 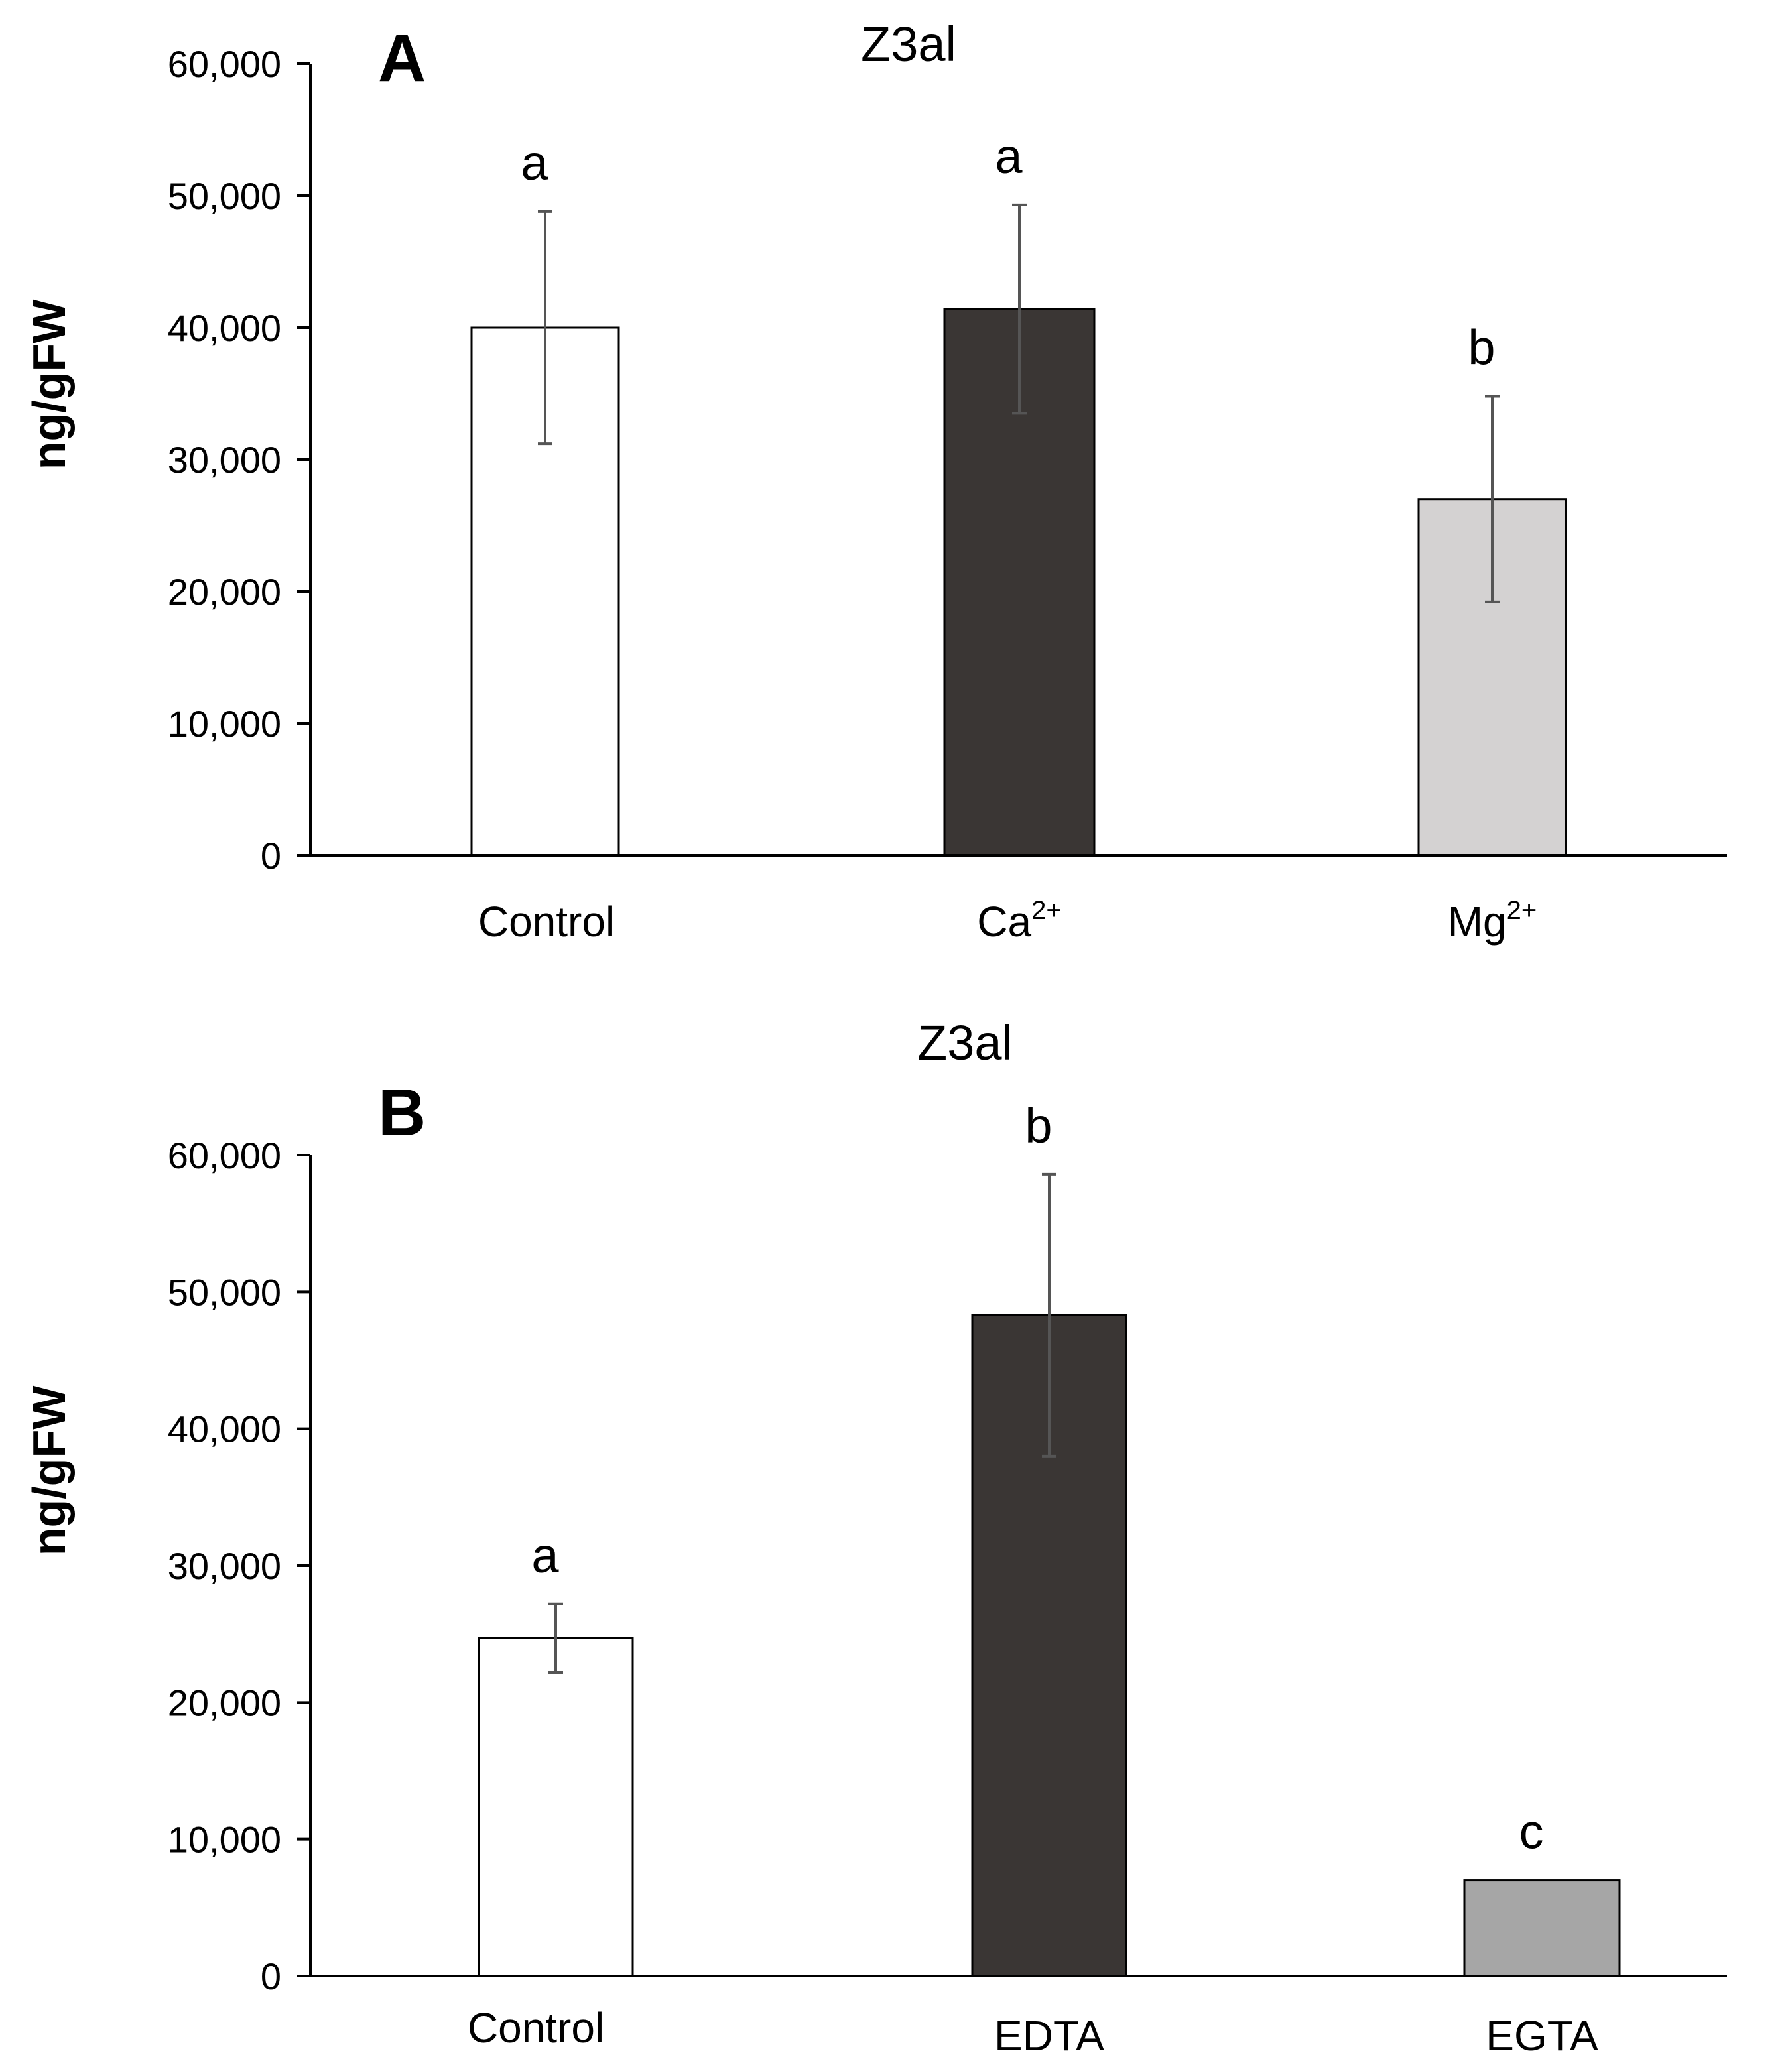 What do you see at coordinates (224, 724) in the screenshot?
I see `y-tick-label-a-1: 10,000` at bounding box center [224, 724].